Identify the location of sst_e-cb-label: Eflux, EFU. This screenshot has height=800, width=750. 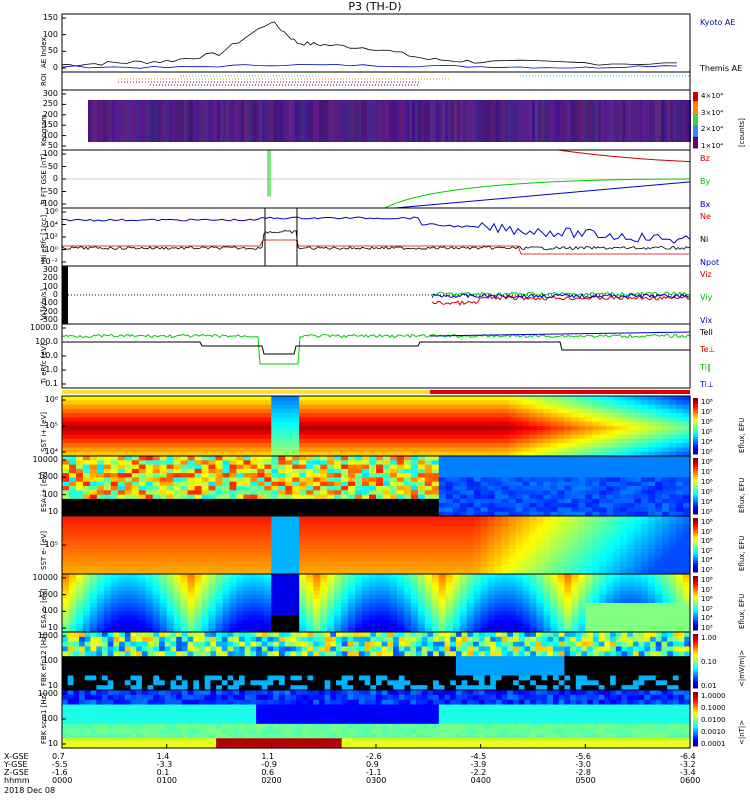
(742, 553).